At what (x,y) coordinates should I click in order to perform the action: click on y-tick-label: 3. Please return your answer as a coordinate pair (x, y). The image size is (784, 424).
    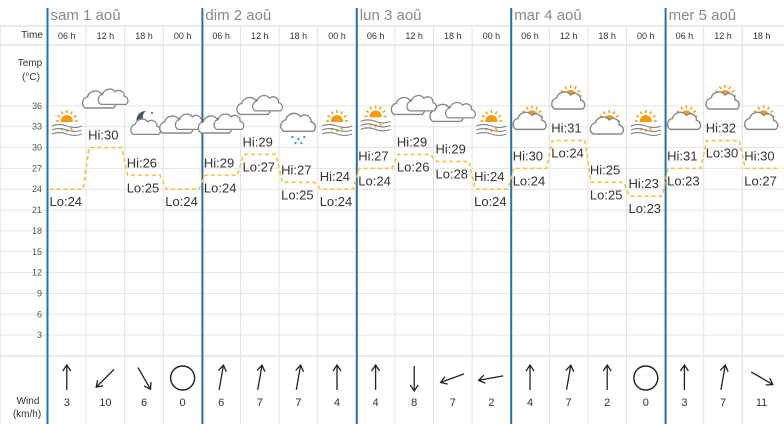
    Looking at the image, I should click on (39, 335).